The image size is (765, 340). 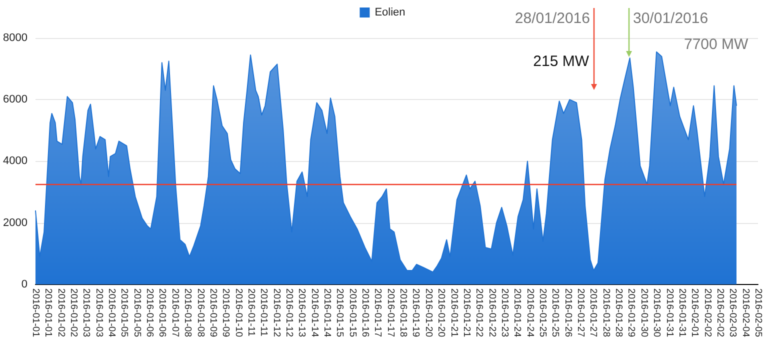 I want to click on x-tick-label: 2016-01-26, so click(x=568, y=313).